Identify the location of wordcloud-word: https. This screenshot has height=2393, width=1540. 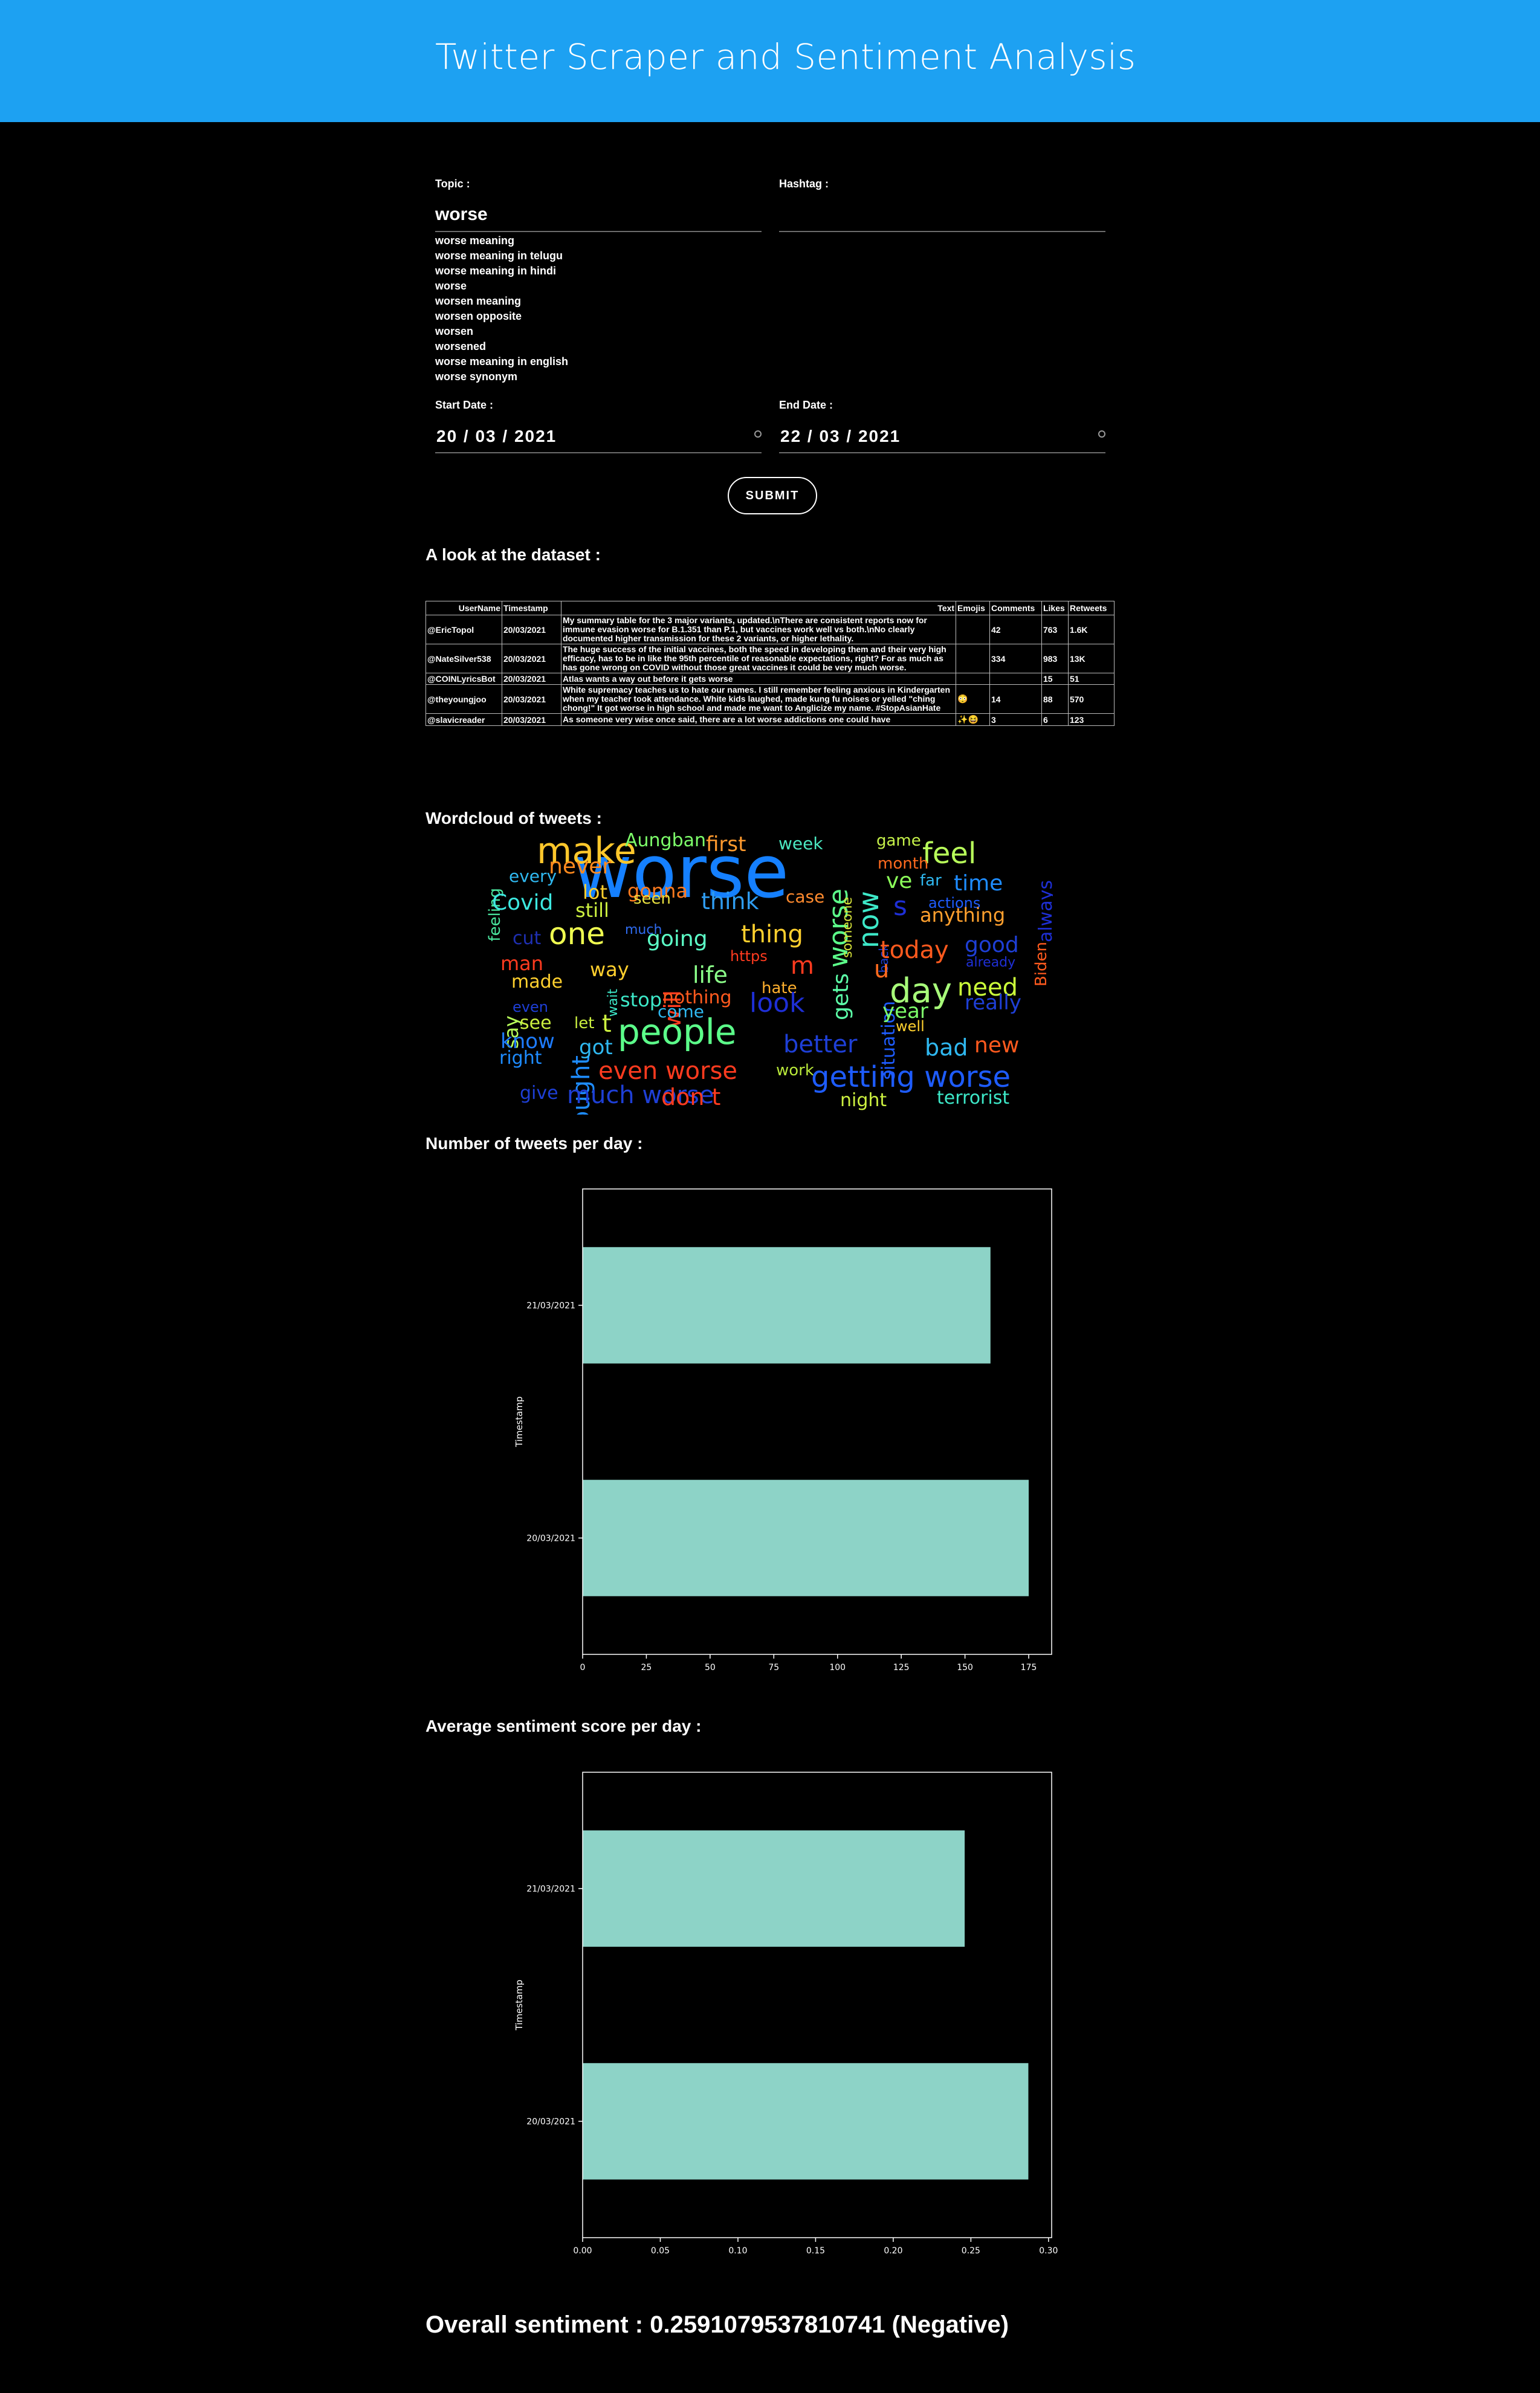
(749, 956).